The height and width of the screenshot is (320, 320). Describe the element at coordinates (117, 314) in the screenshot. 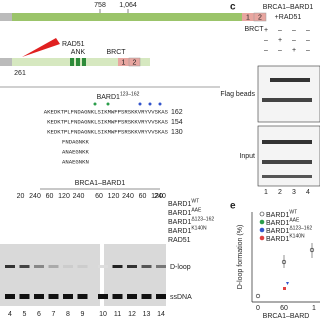

I see `label: 11` at that location.